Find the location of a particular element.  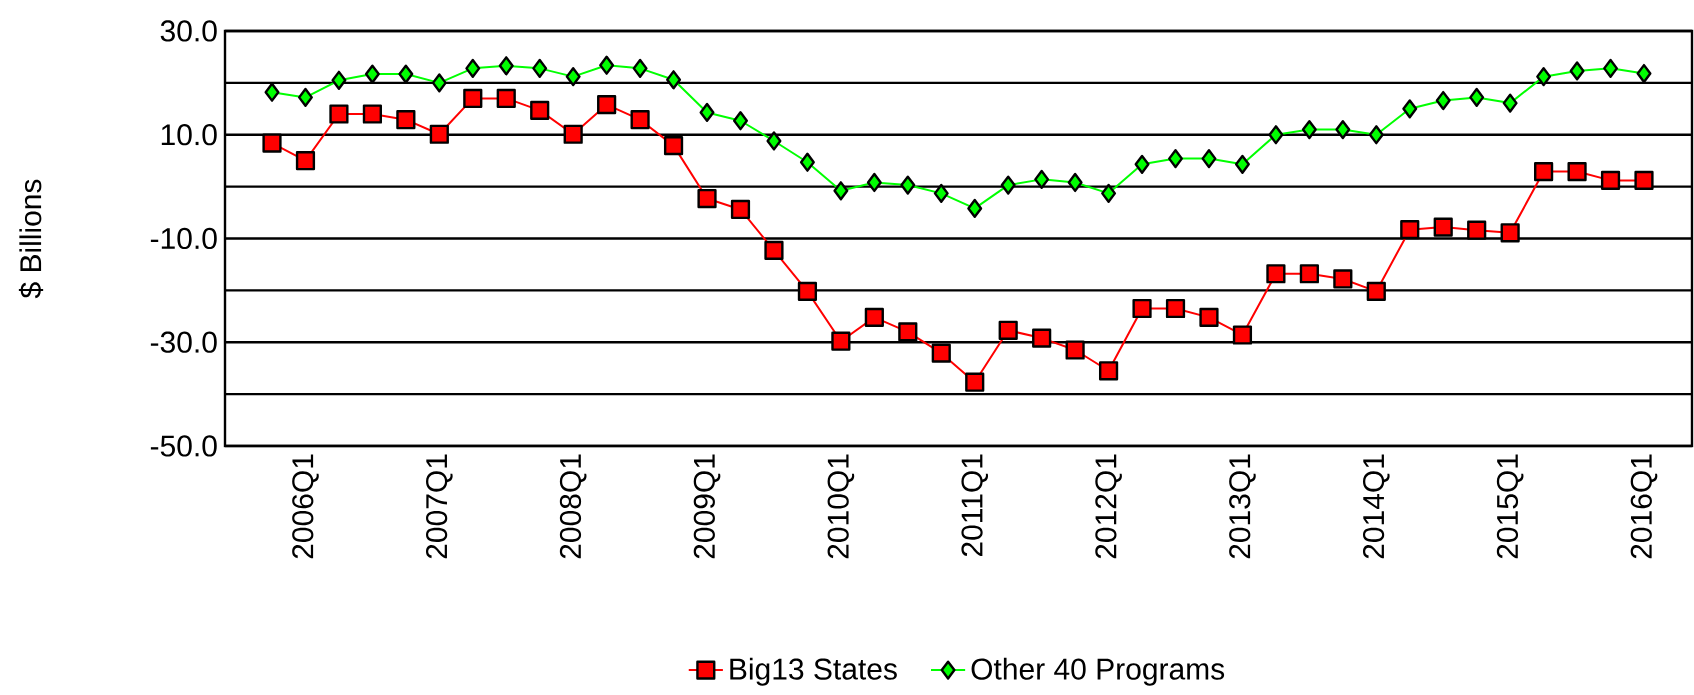

x-tick-label: 2007Q1 is located at coordinates (439, 506).